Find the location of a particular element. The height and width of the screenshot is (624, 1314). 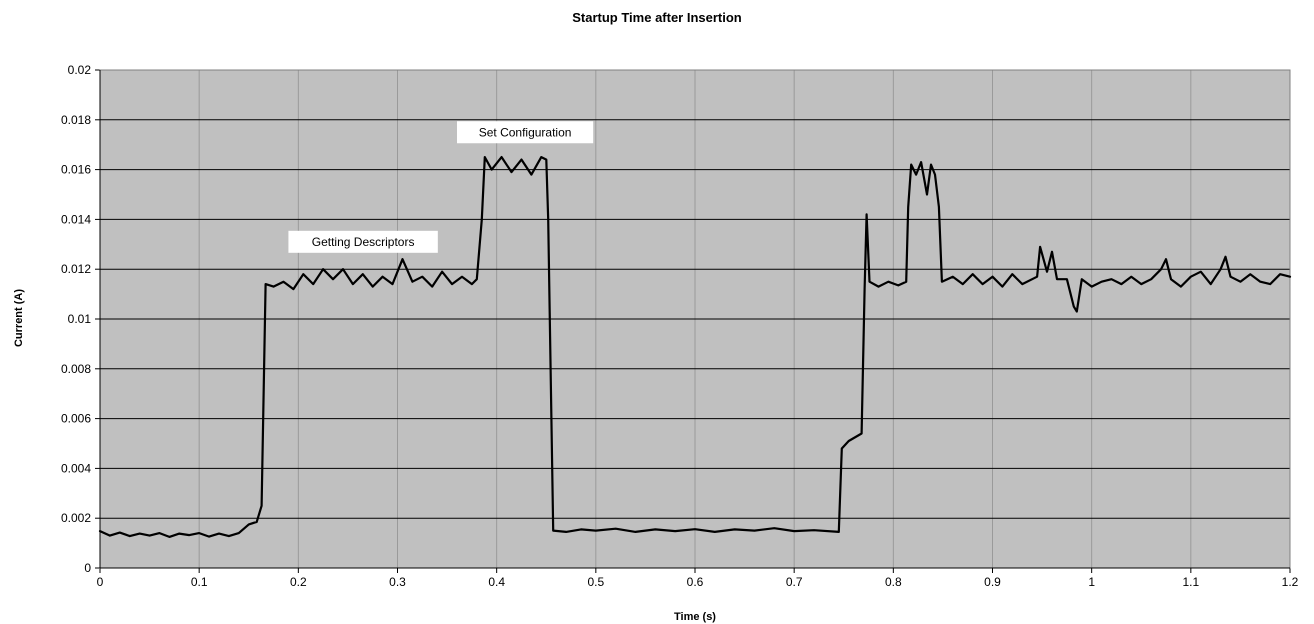

x-tick-label: 0.5 is located at coordinates (595, 582).